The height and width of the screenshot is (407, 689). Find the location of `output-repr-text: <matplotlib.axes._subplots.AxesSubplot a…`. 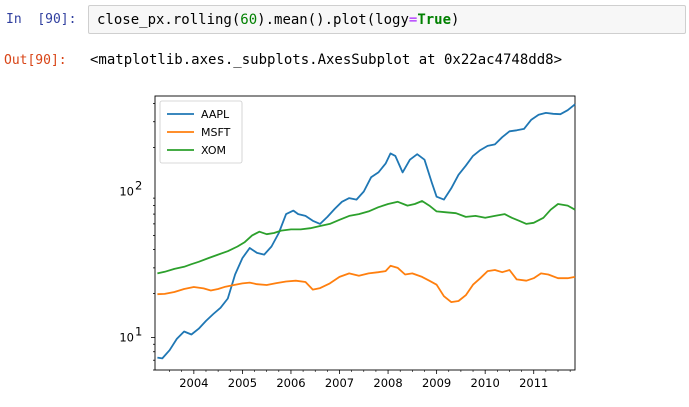

output-repr-text: <matplotlib.axes._subplots.AxesSubplot a… is located at coordinates (326, 60).